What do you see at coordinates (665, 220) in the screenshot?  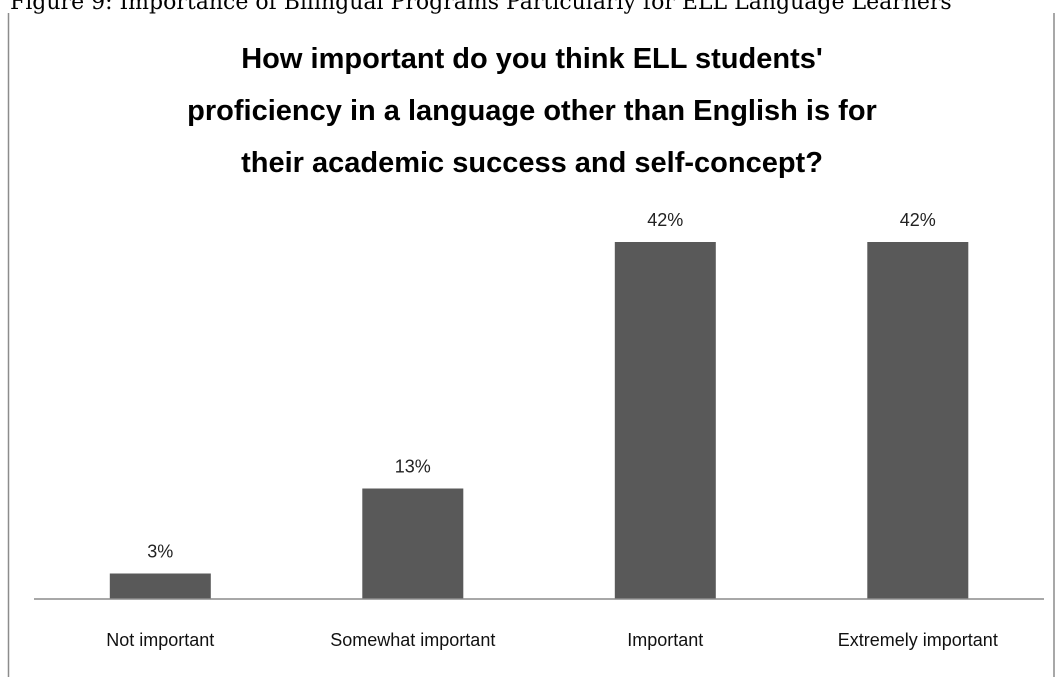 I see `data-label-2: 42%` at bounding box center [665, 220].